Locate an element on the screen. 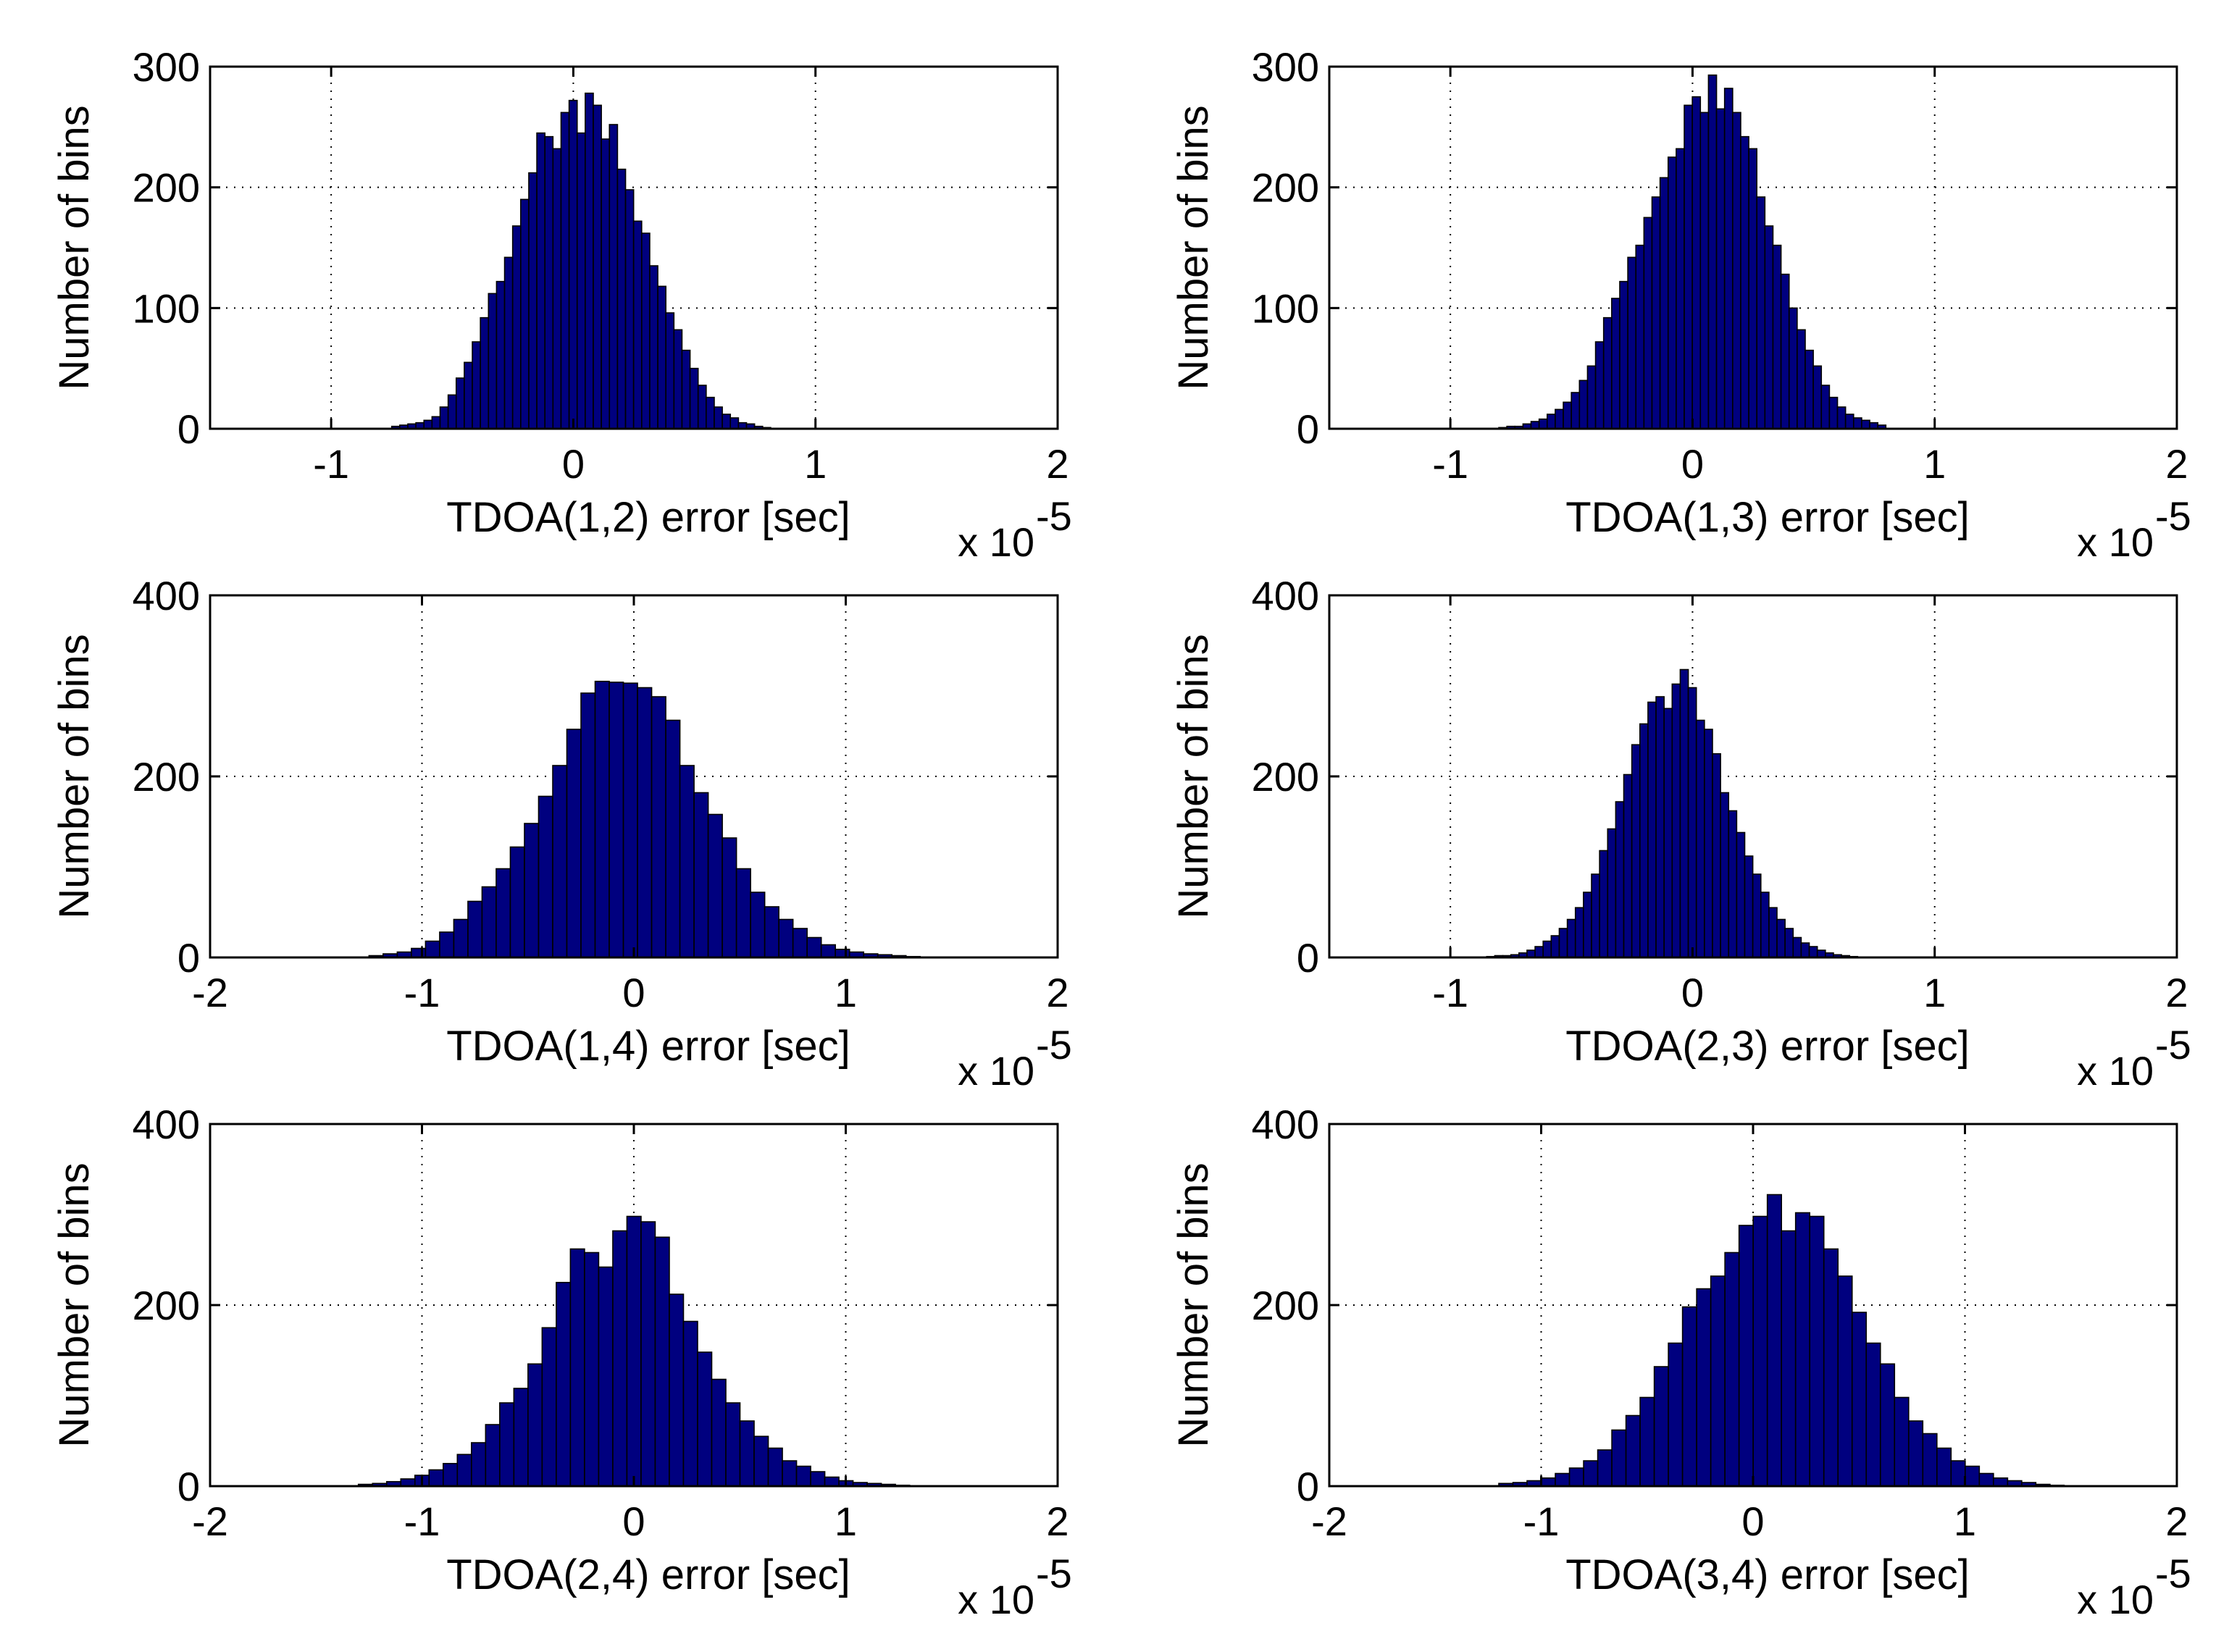  x-tick-label: 1 is located at coordinates (846, 1521).